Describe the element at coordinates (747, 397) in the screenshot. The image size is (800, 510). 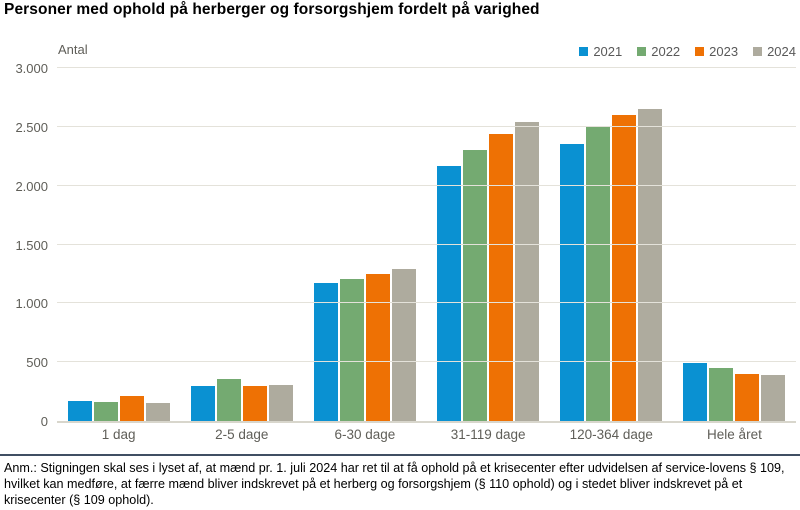
I see `bar-2023-hele-året` at that location.